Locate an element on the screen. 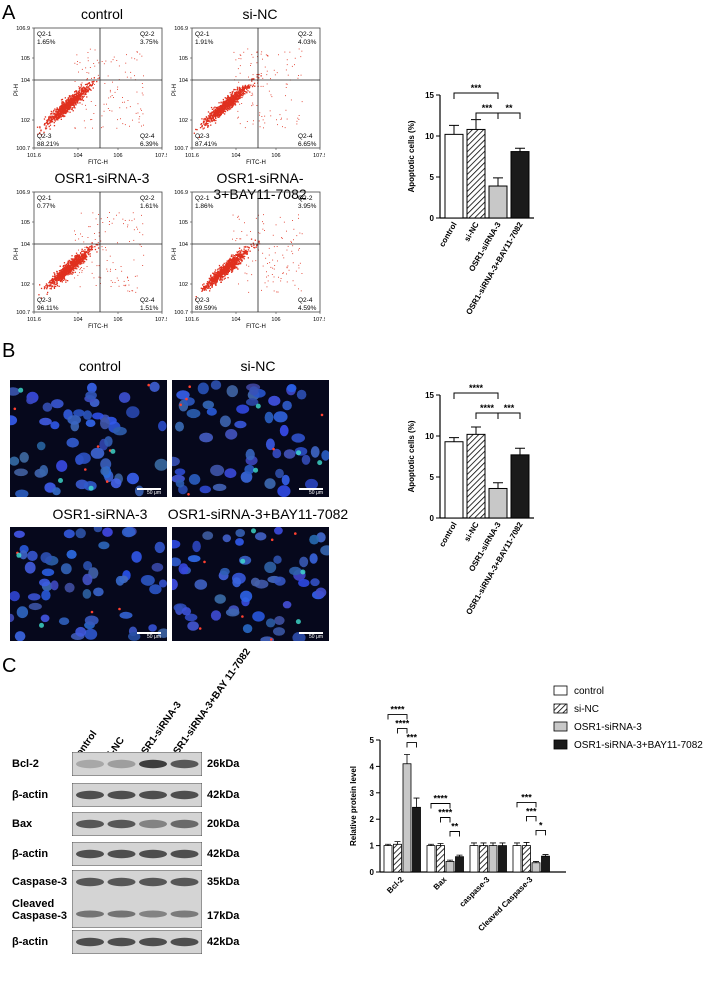  micrograph-osr1: 50 μm is located at coordinates (88, 584).